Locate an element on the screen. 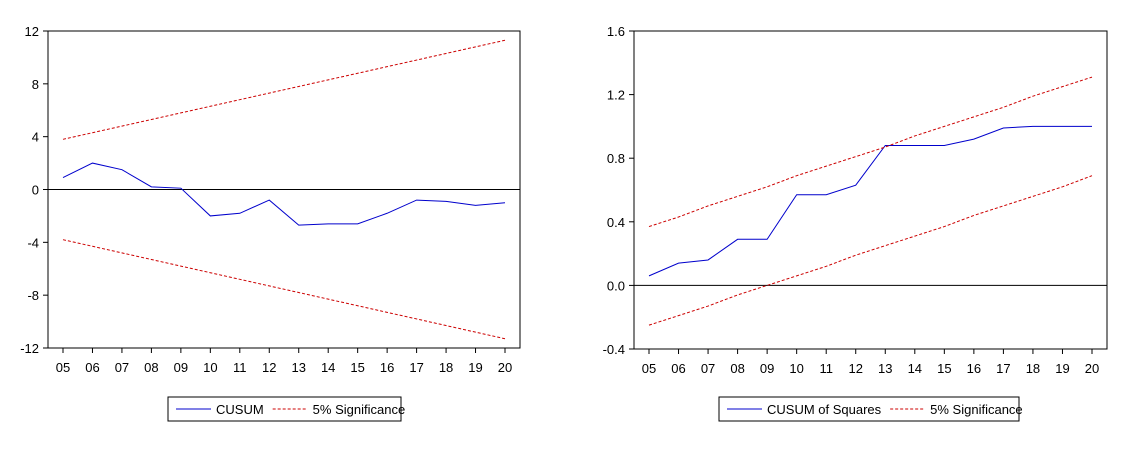 Image resolution: width=1137 pixels, height=451 pixels. y-tick-label: -12 is located at coordinates (29, 348).